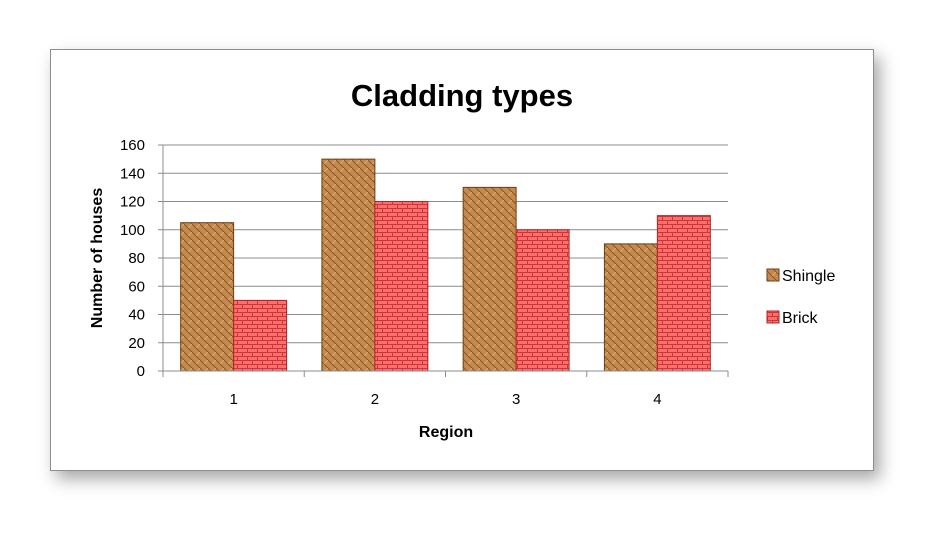 This screenshot has width=939, height=537. I want to click on legend-label-shingle: Shingle, so click(808, 276).